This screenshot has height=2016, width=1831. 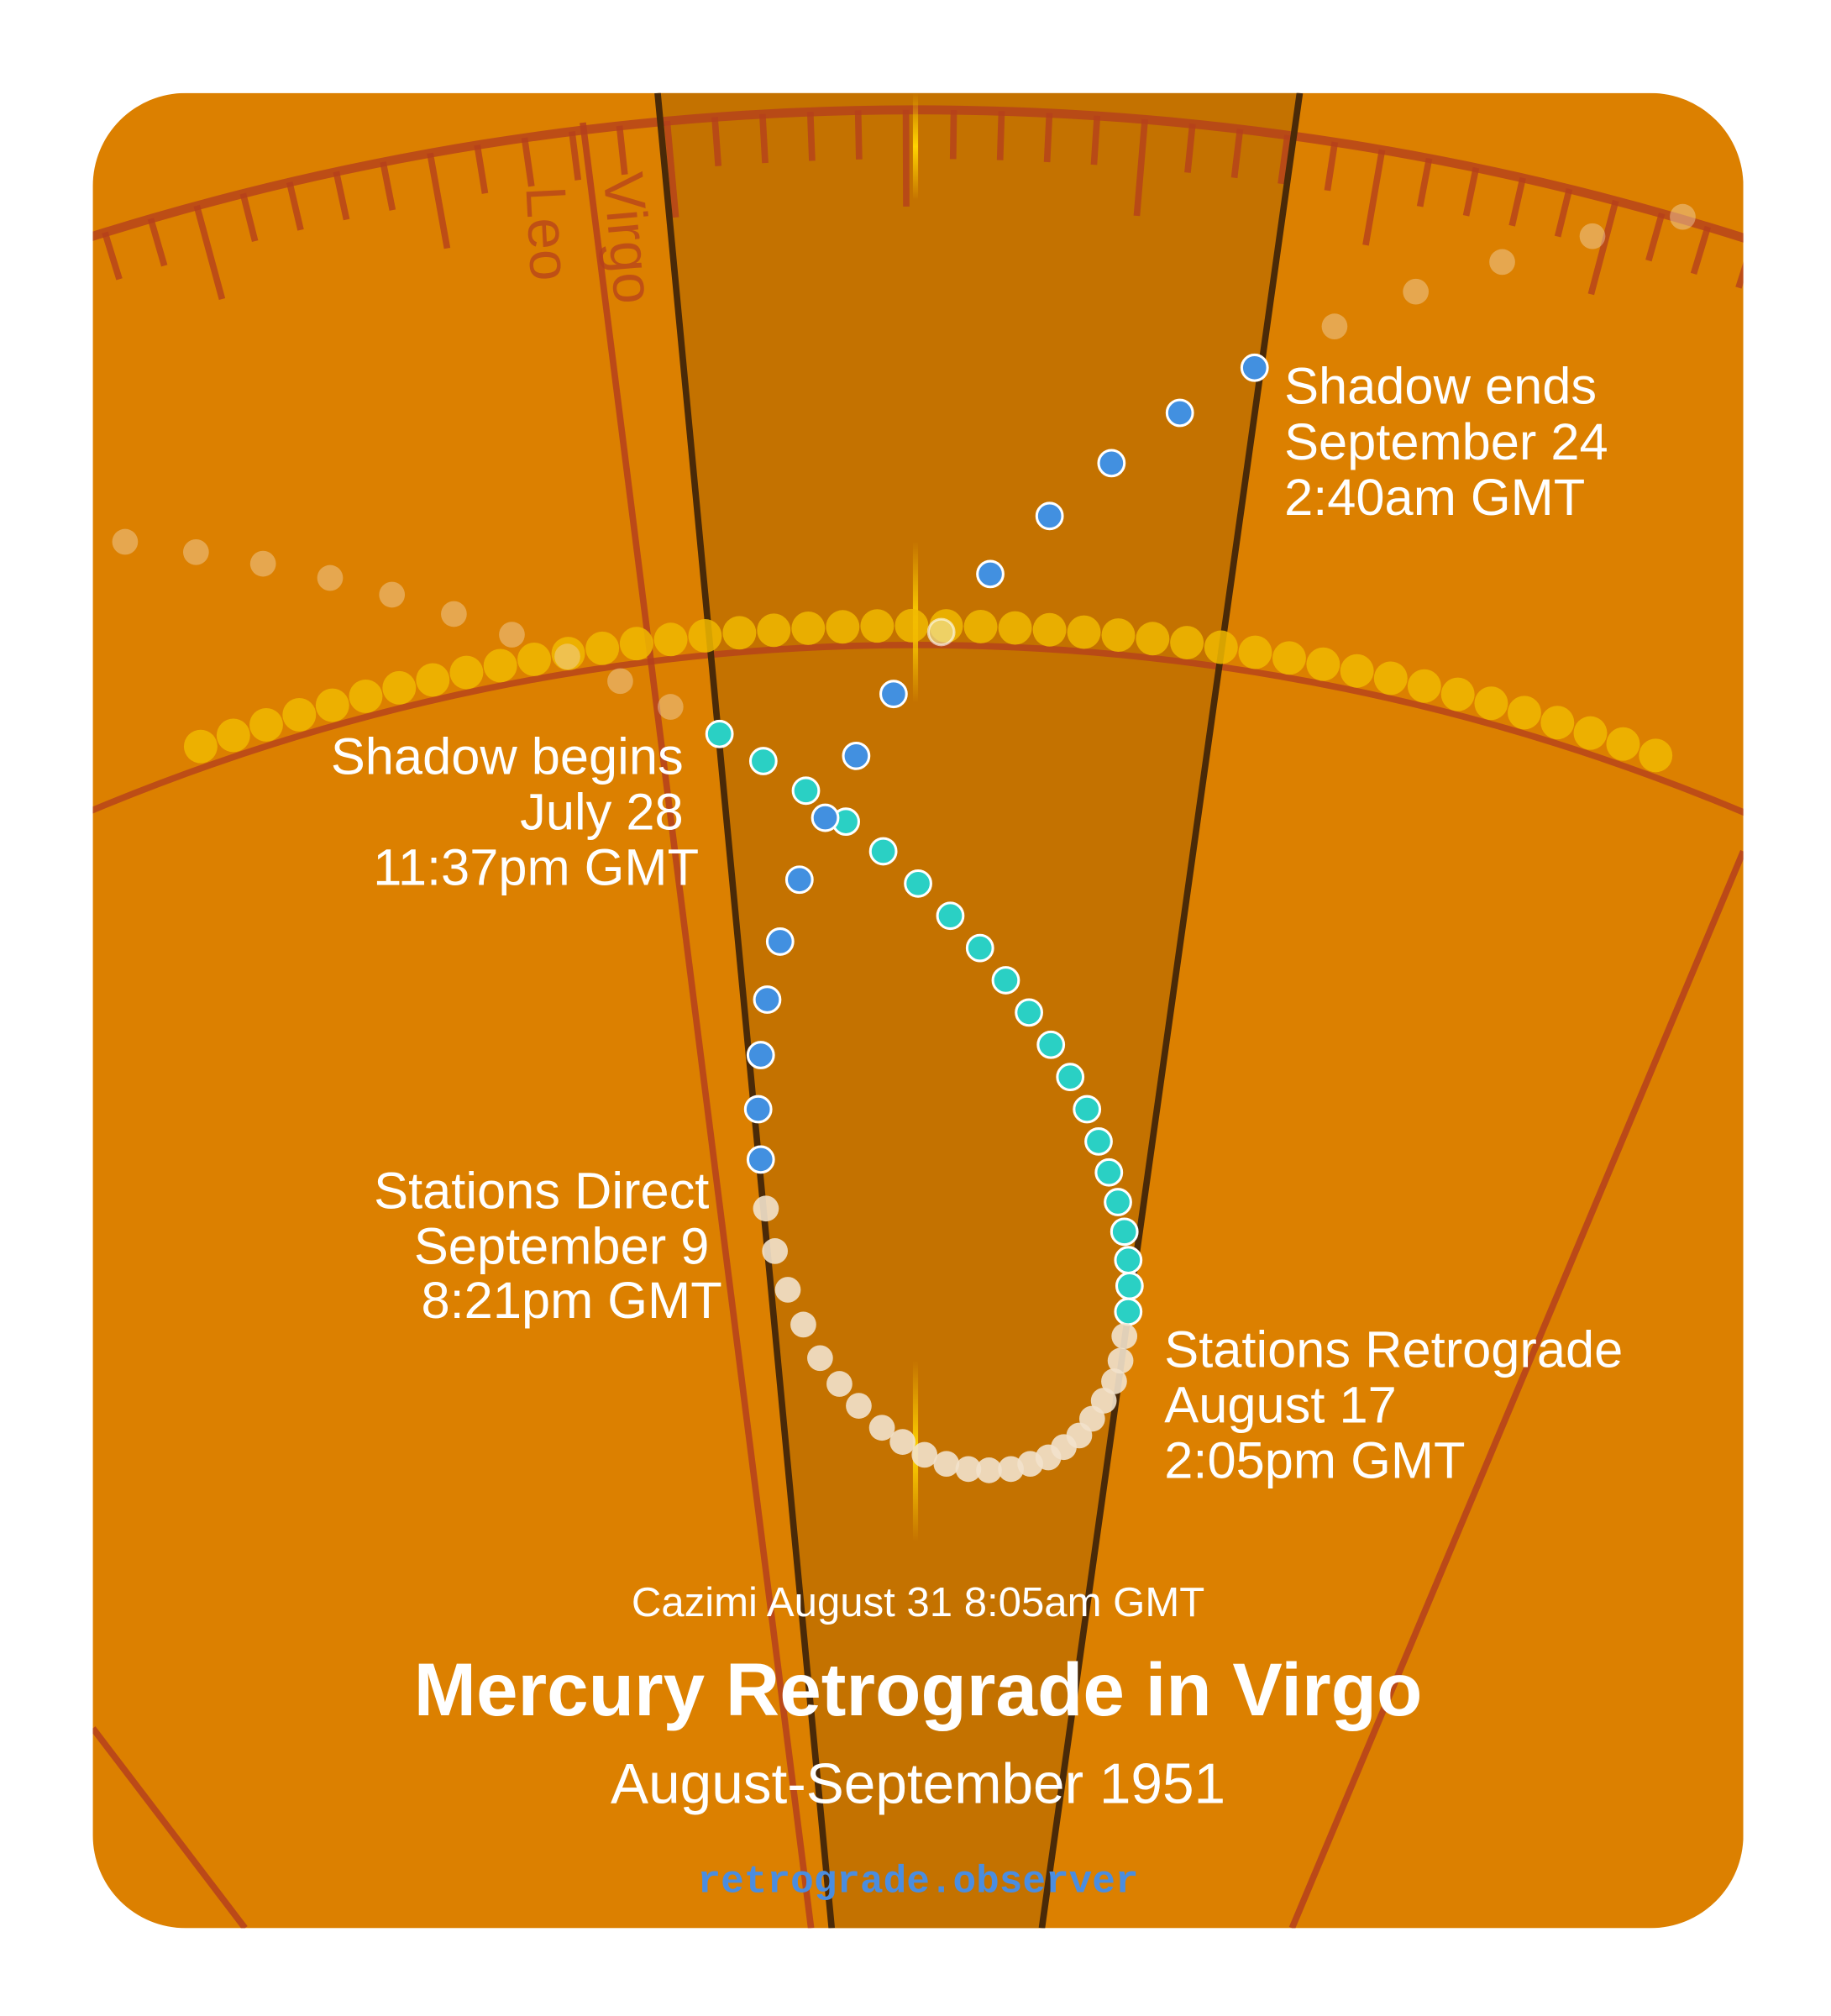 I want to click on subtitle: August-September 1951, so click(x=918, y=1783).